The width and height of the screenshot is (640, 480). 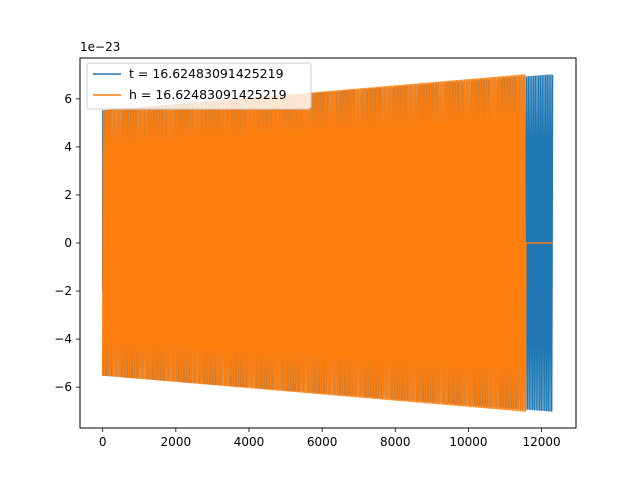 What do you see at coordinates (63, 291) in the screenshot?
I see `y-tick-label: −2` at bounding box center [63, 291].